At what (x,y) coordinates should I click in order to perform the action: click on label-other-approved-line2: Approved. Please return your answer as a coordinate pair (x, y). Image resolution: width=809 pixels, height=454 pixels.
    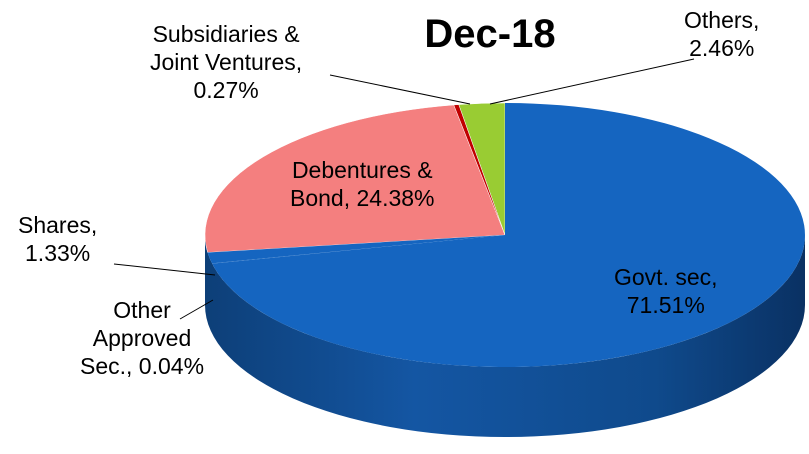
    Looking at the image, I should click on (142, 338).